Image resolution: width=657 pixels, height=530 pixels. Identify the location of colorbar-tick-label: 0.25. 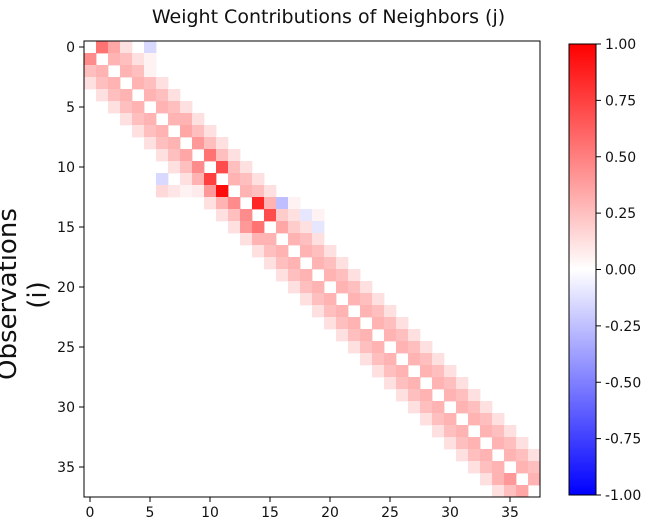
(620, 214).